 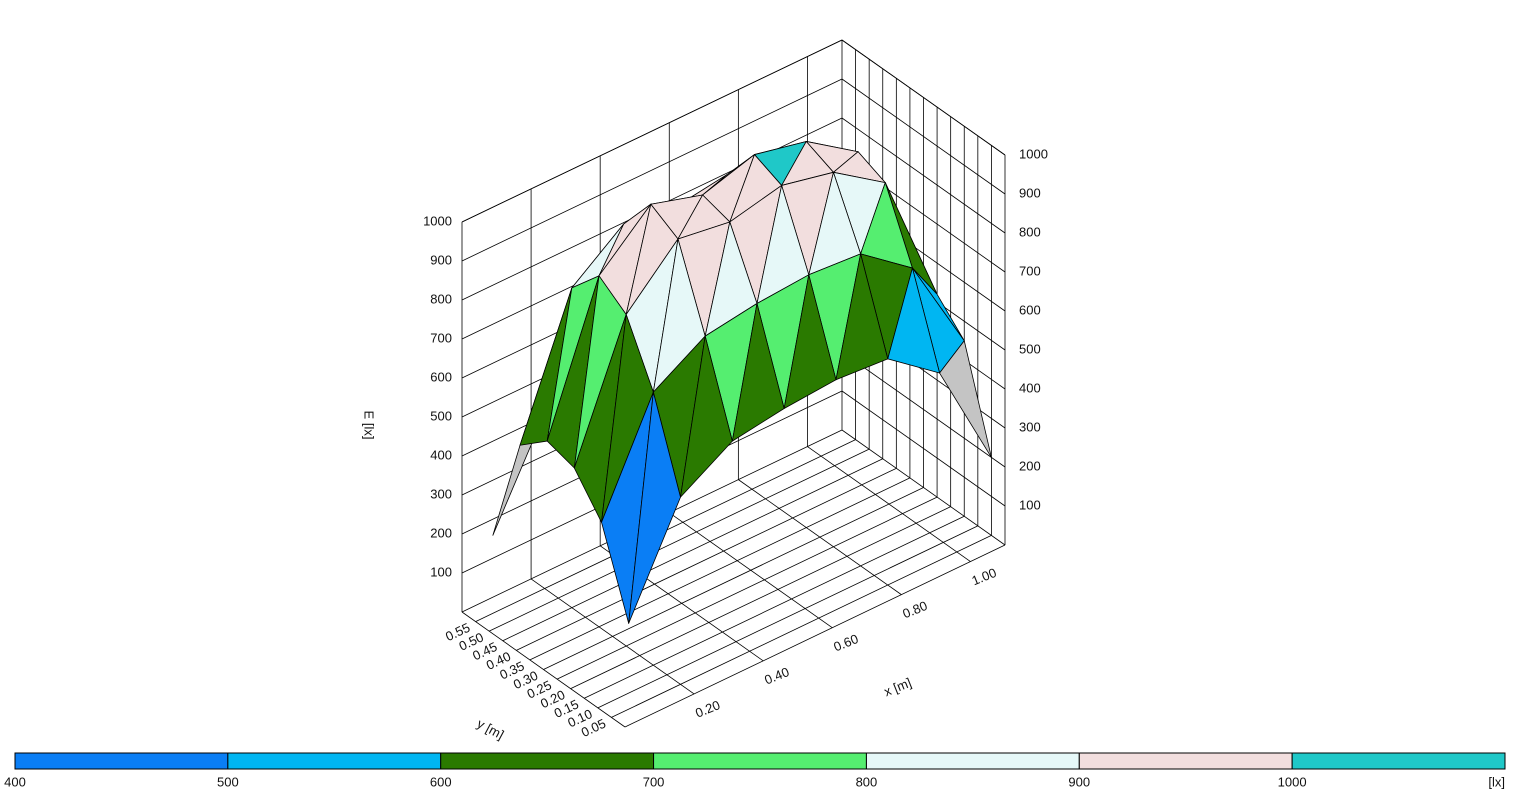 What do you see at coordinates (441, 781) in the screenshot?
I see `colorbar-label: 600` at bounding box center [441, 781].